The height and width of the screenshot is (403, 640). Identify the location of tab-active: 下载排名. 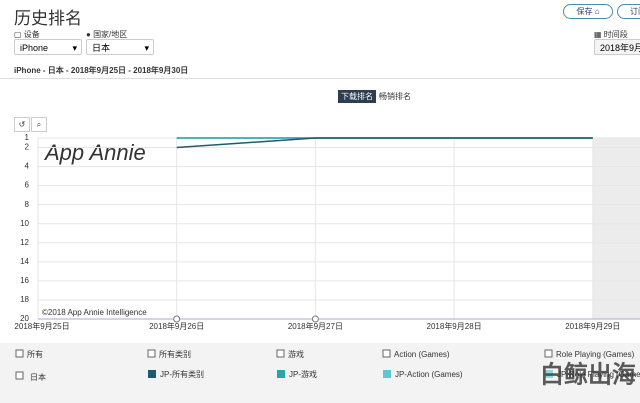
(357, 96).